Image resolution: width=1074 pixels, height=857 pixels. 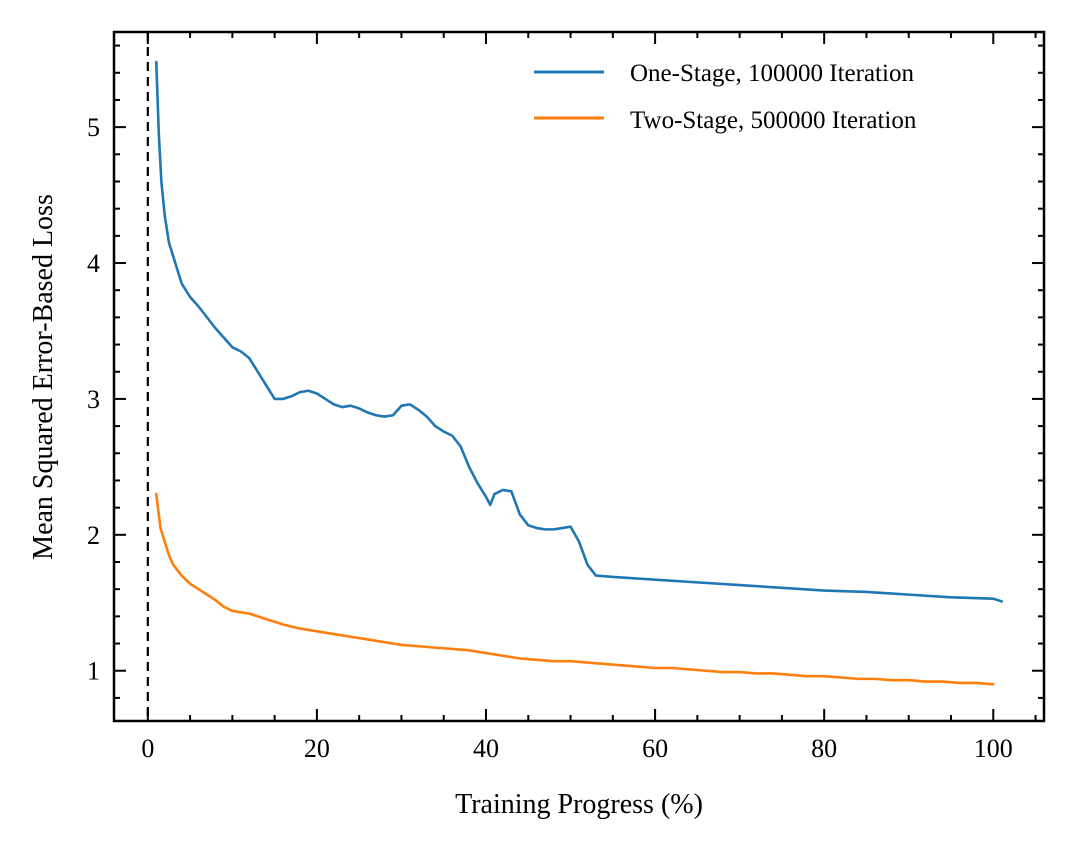 I want to click on y-tick-label: 4, so click(x=93, y=263).